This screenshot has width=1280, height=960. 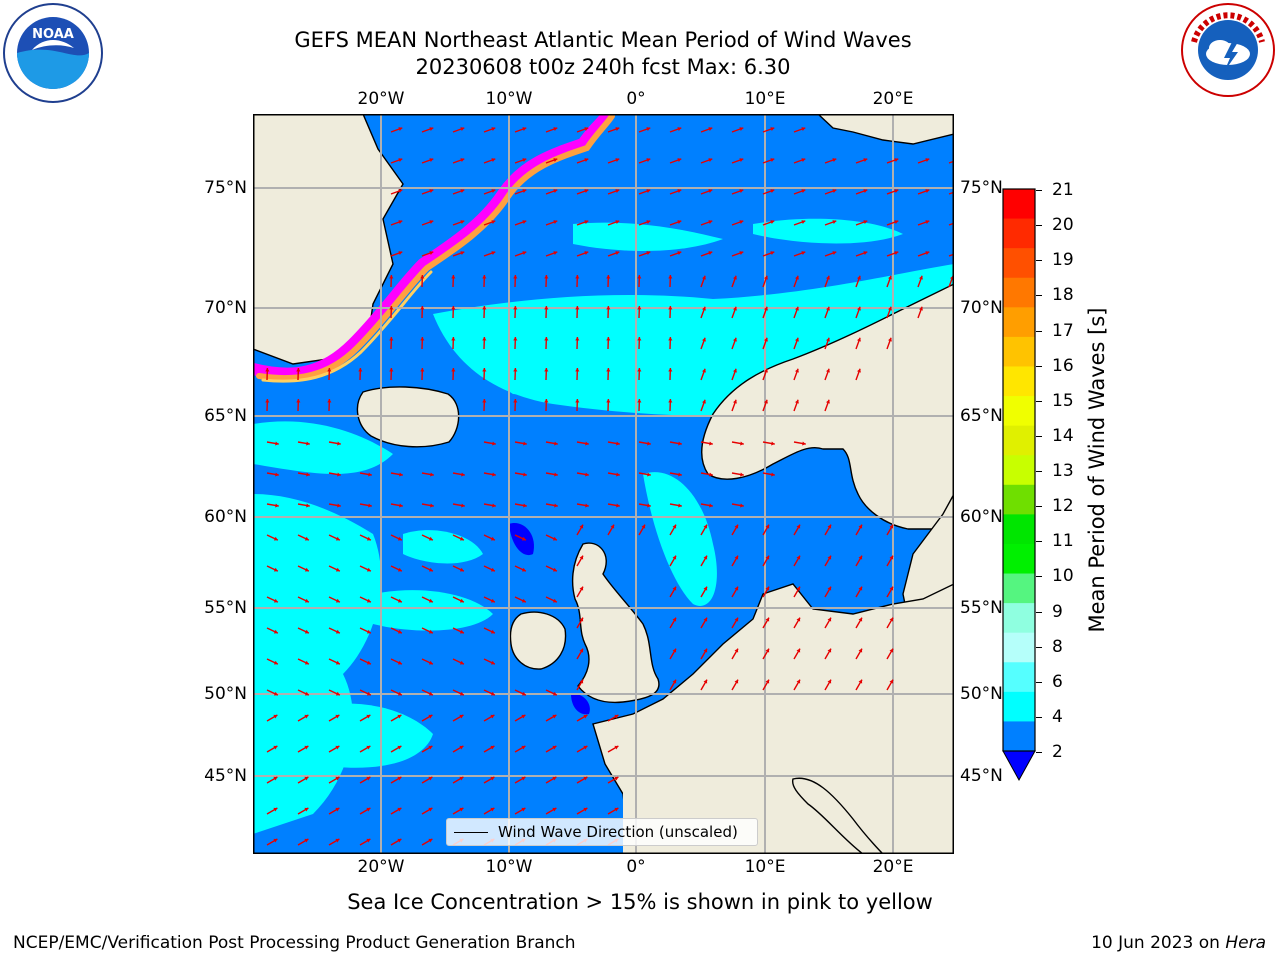 I want to click on lat-tick-left-50n: 50°N, so click(x=225, y=694).